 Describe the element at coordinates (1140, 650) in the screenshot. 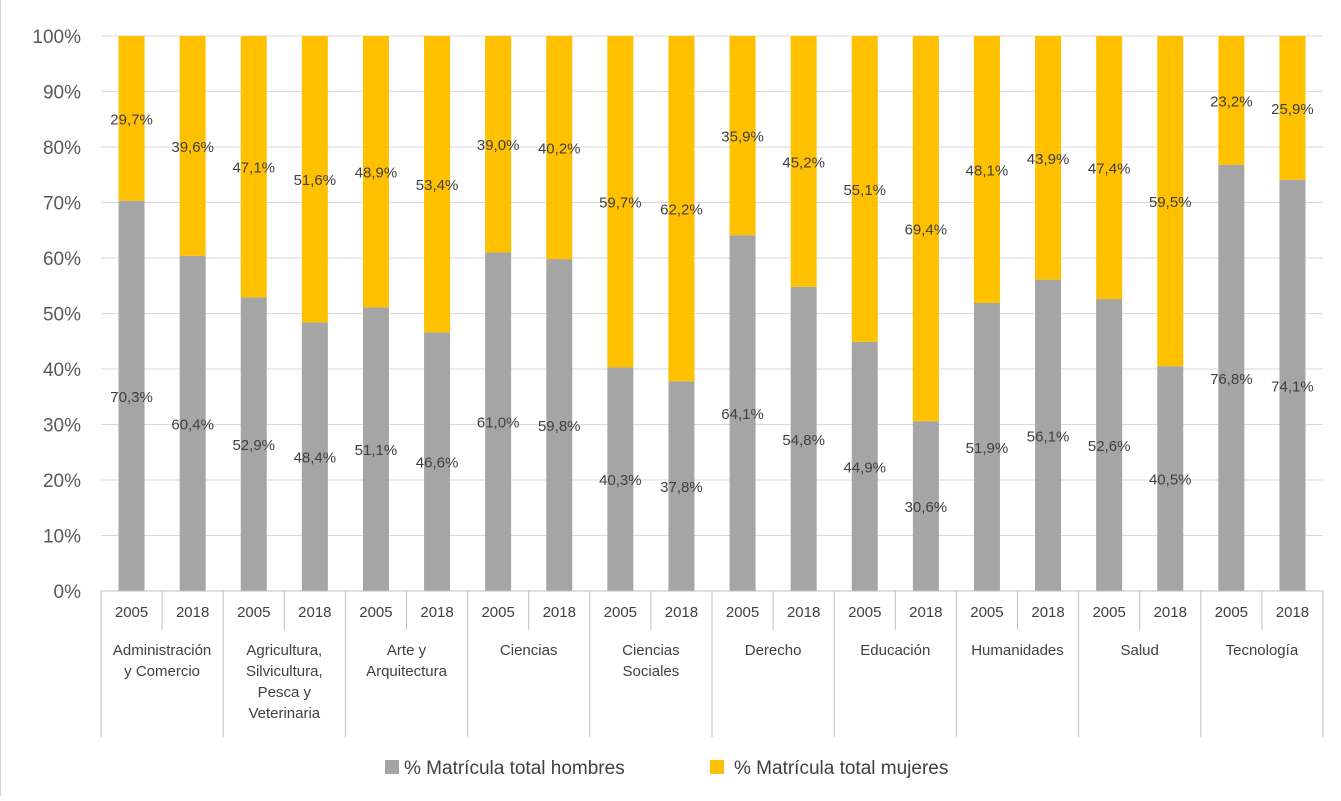

I see `category-label: Salud` at that location.